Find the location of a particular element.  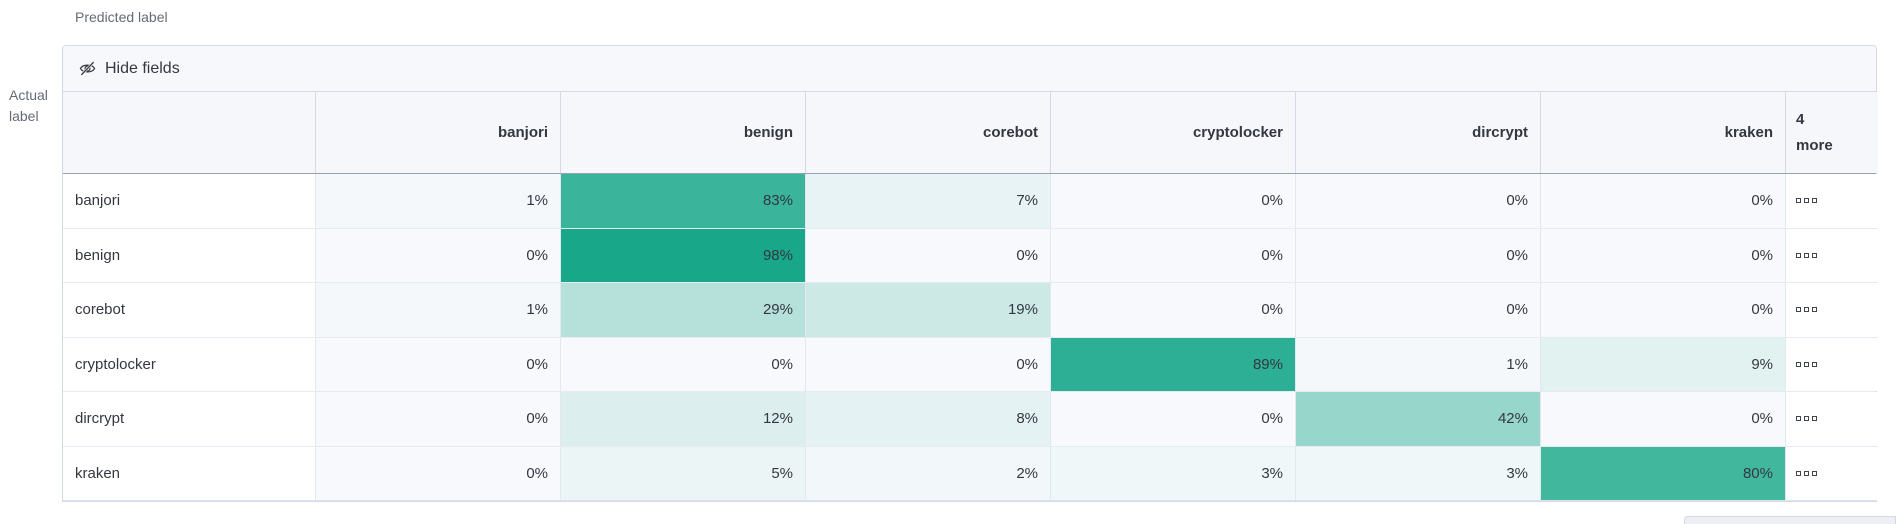

matrix-cell-dircrypt-benign: 12% is located at coordinates (683, 419).